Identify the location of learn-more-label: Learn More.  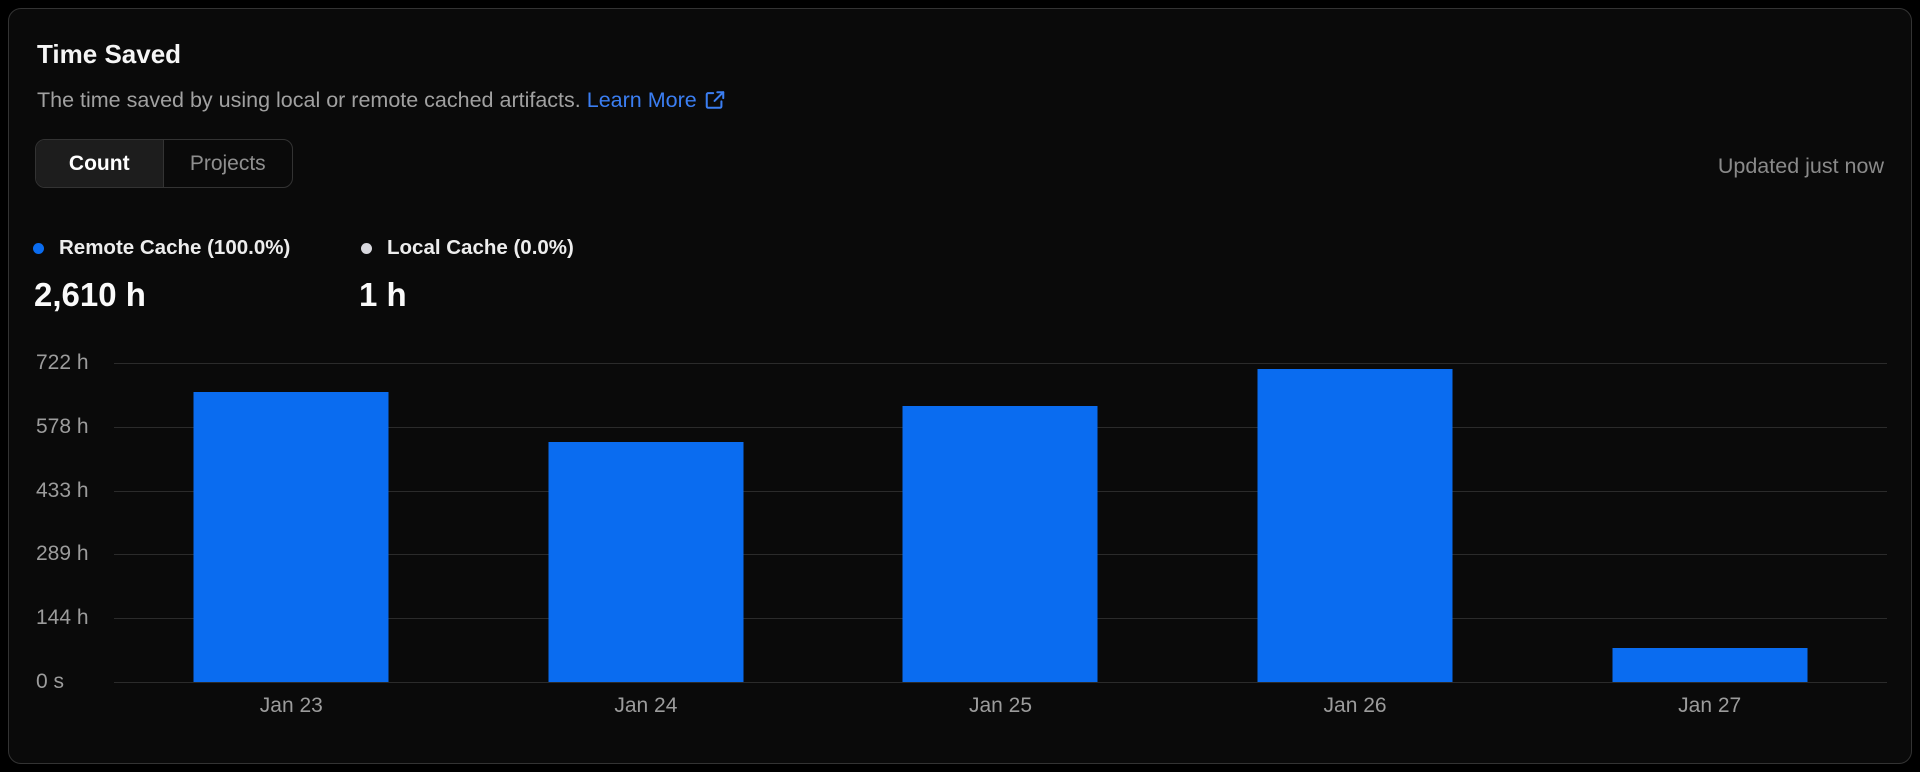
(641, 100).